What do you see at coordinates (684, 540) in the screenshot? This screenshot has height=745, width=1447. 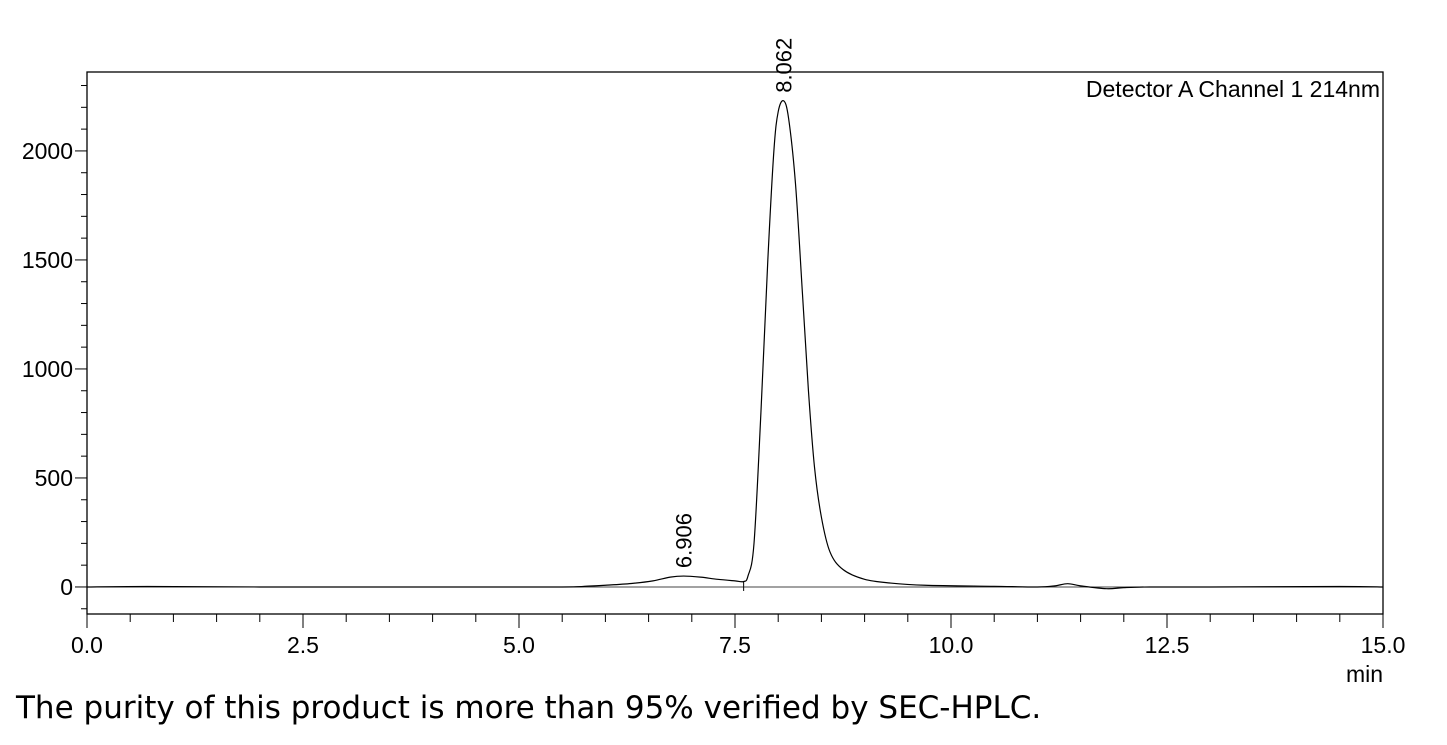 I see `peak-label: 6.906` at bounding box center [684, 540].